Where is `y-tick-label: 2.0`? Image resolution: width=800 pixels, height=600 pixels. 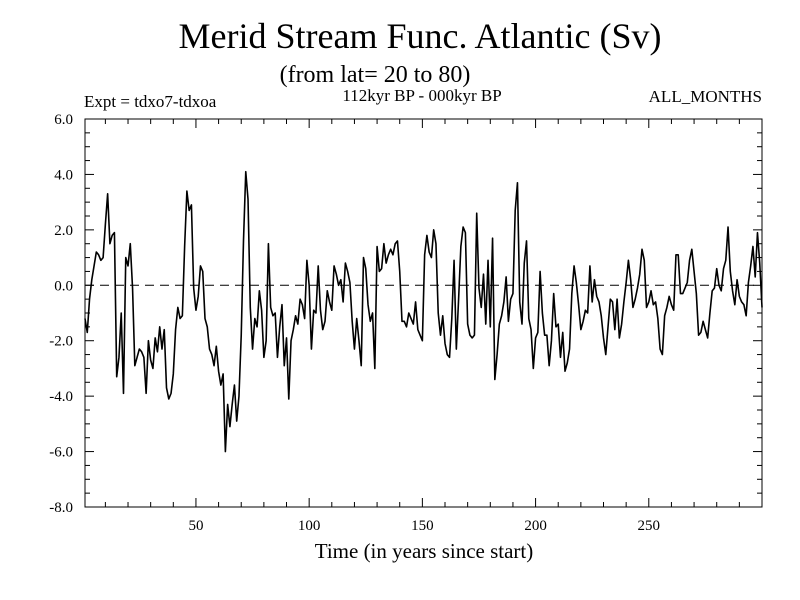 y-tick-label: 2.0 is located at coordinates (63, 231).